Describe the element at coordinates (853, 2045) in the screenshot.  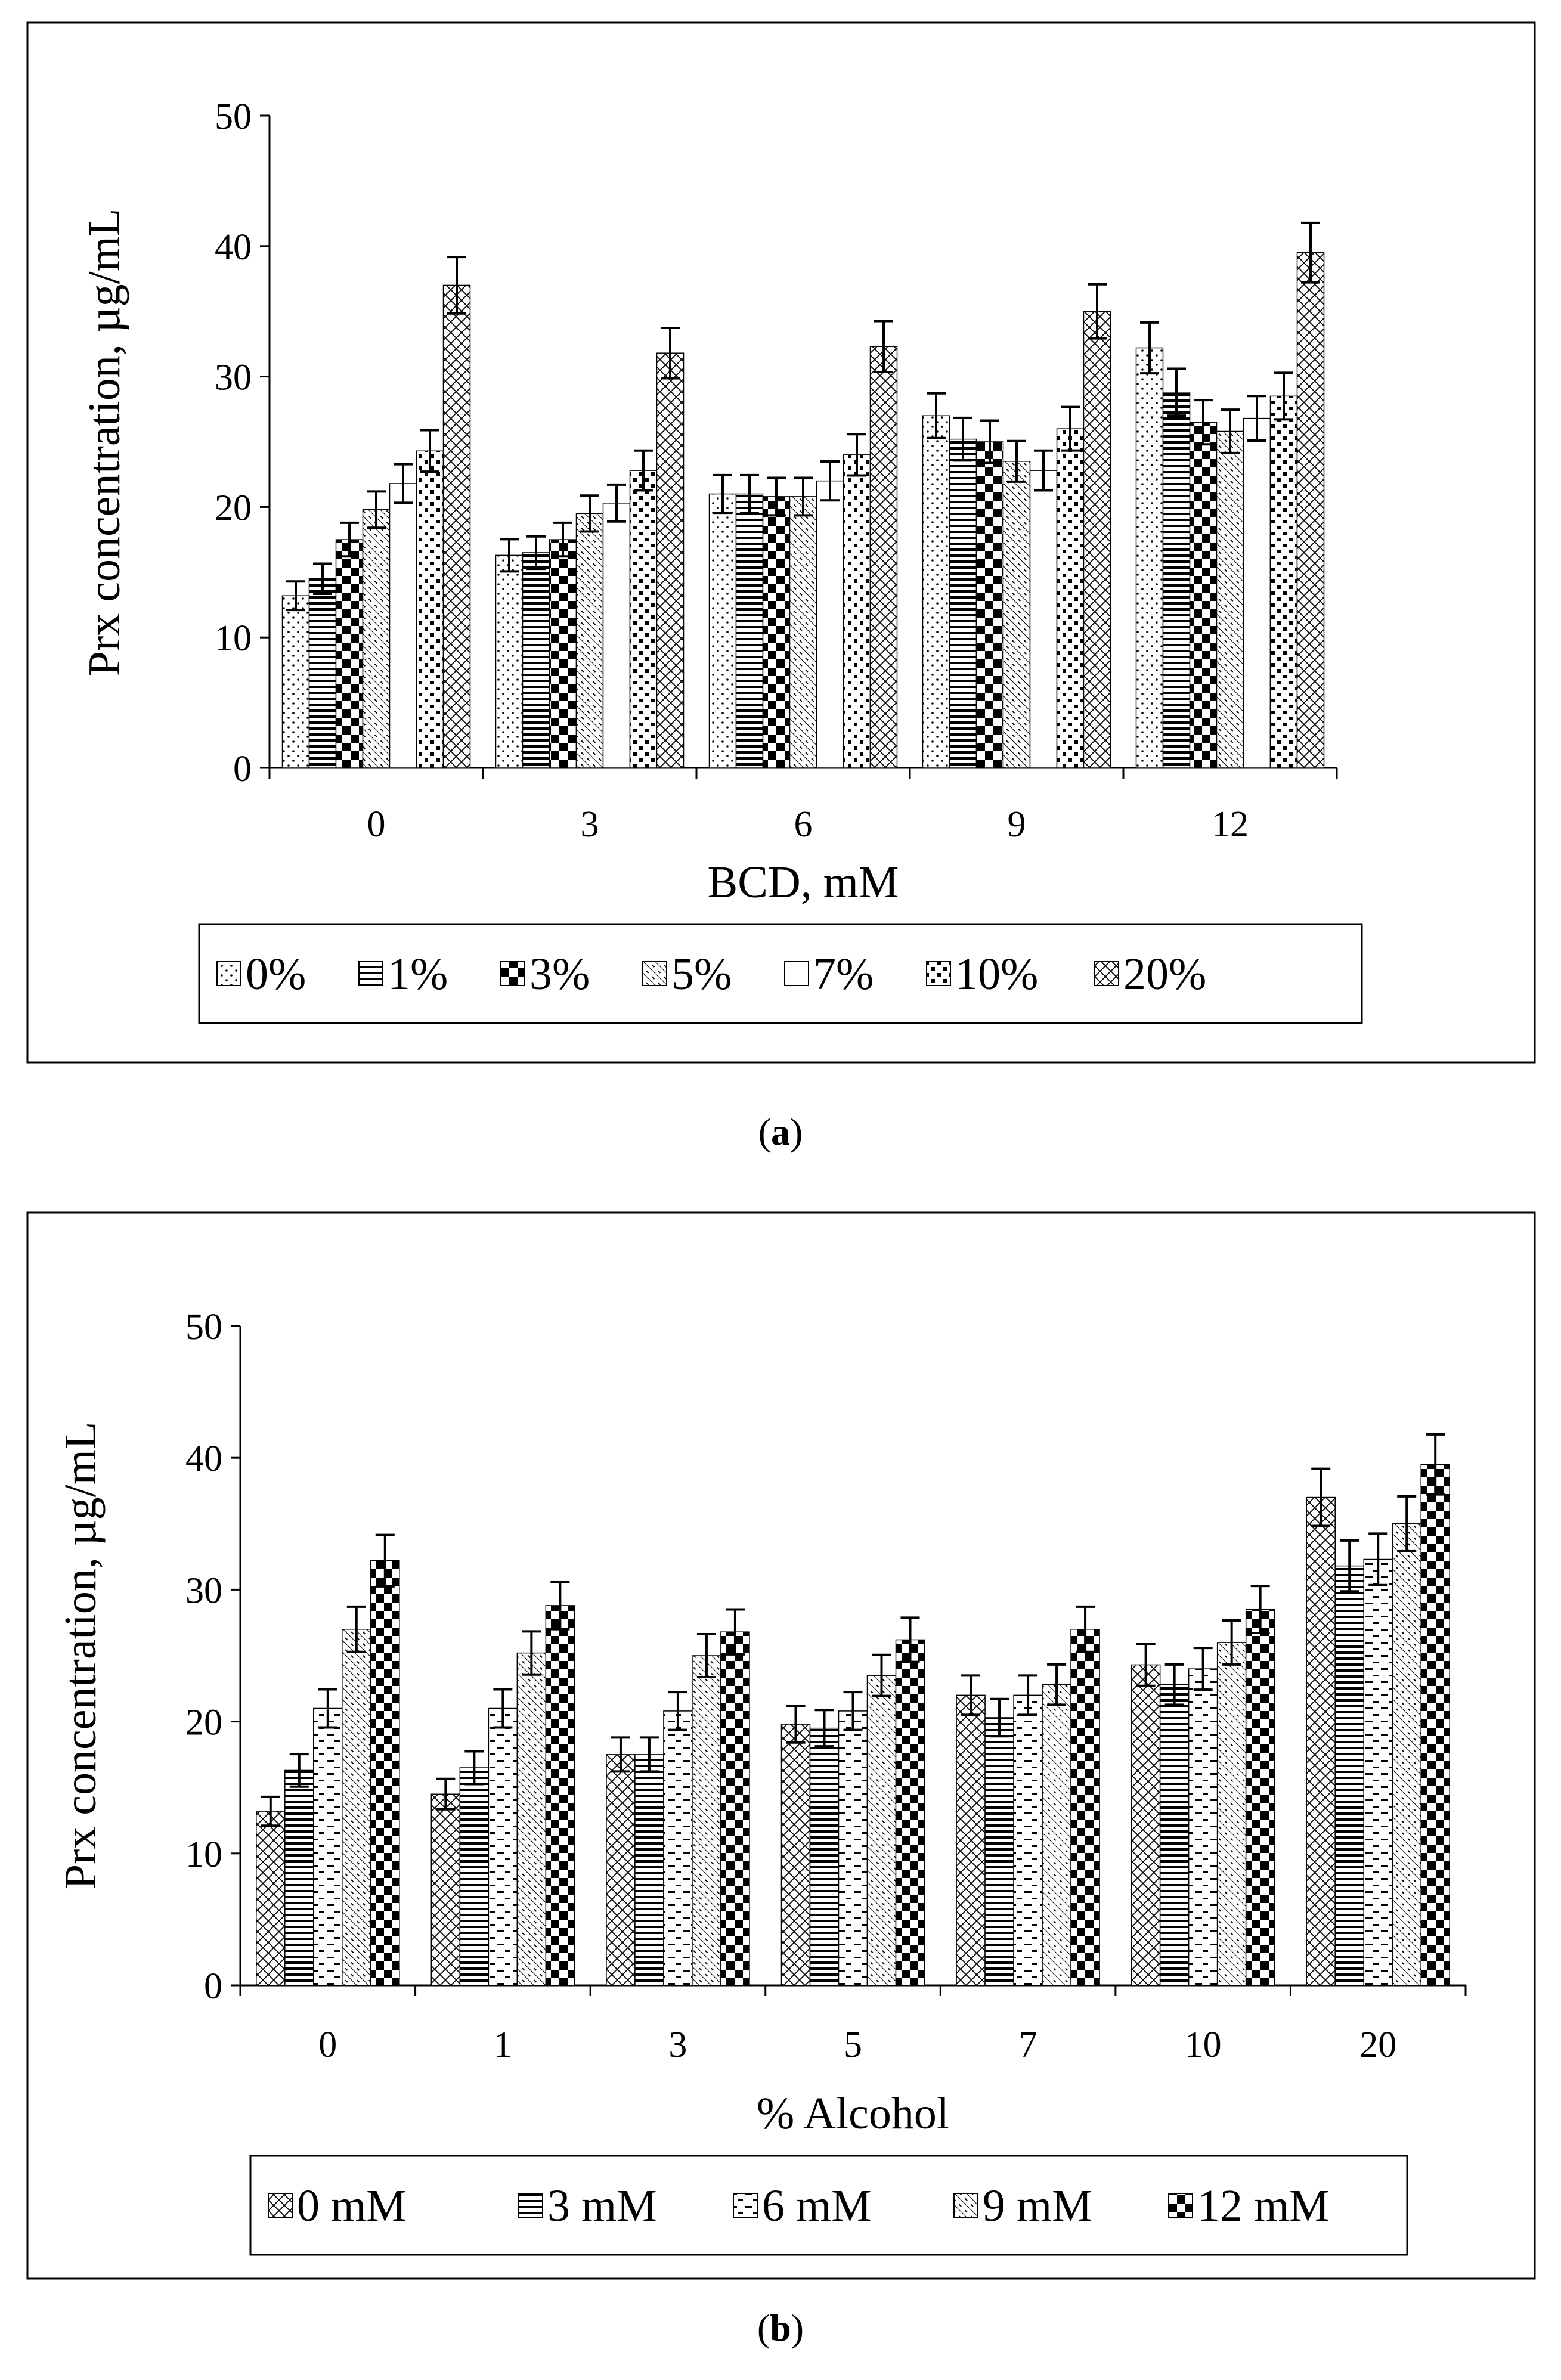
I see `x-tick-label: 5` at that location.